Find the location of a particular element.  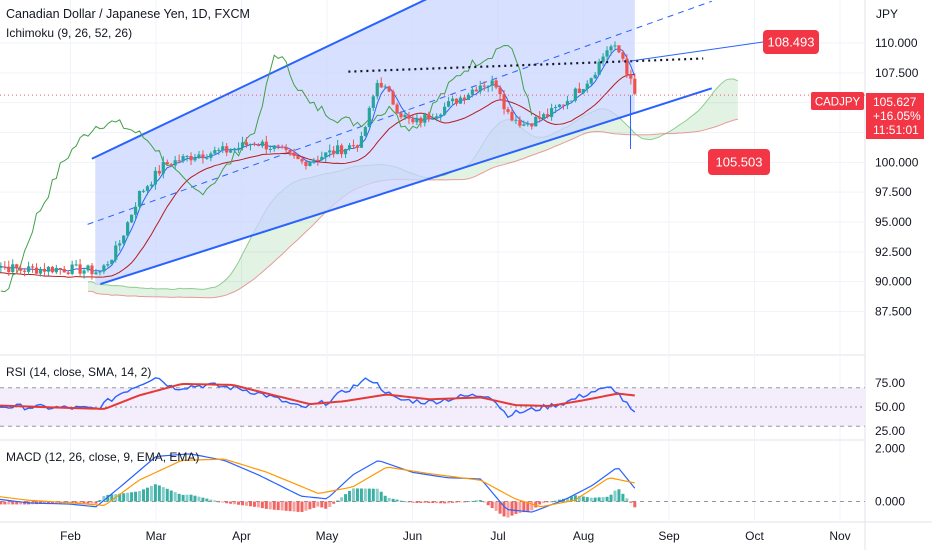

month-tick-label: Sep is located at coordinates (669, 536).